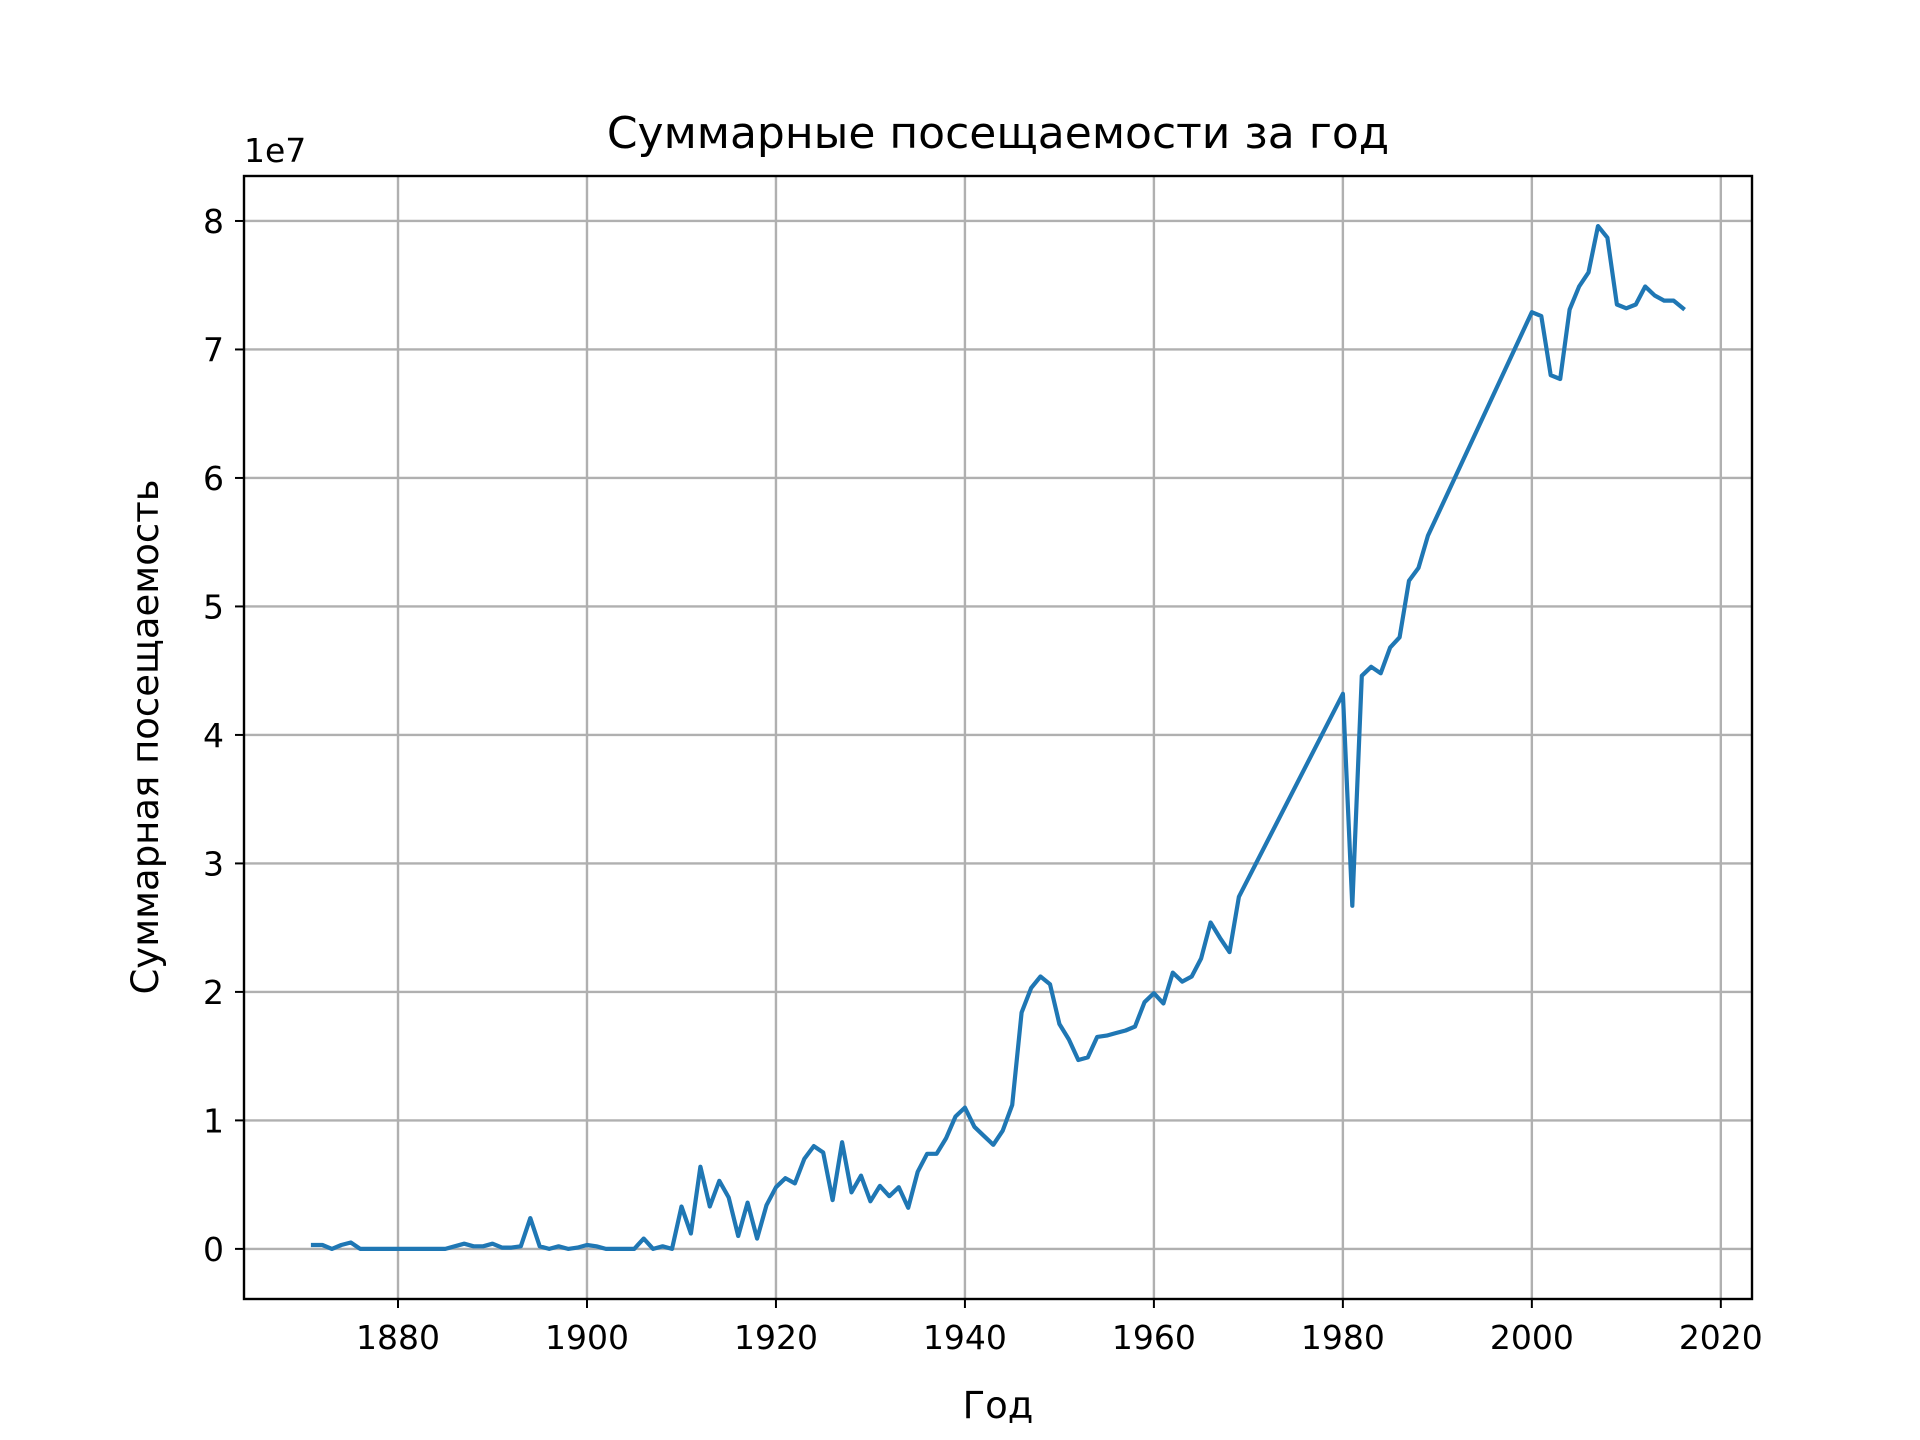 Image resolution: width=1920 pixels, height=1440 pixels. Describe the element at coordinates (213, 221) in the screenshot. I see `y-tick-label: 8` at that location.